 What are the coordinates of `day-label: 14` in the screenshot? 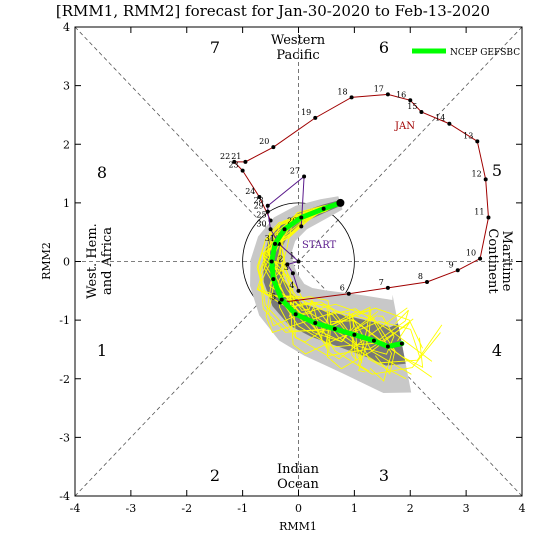 It's located at (440, 118).